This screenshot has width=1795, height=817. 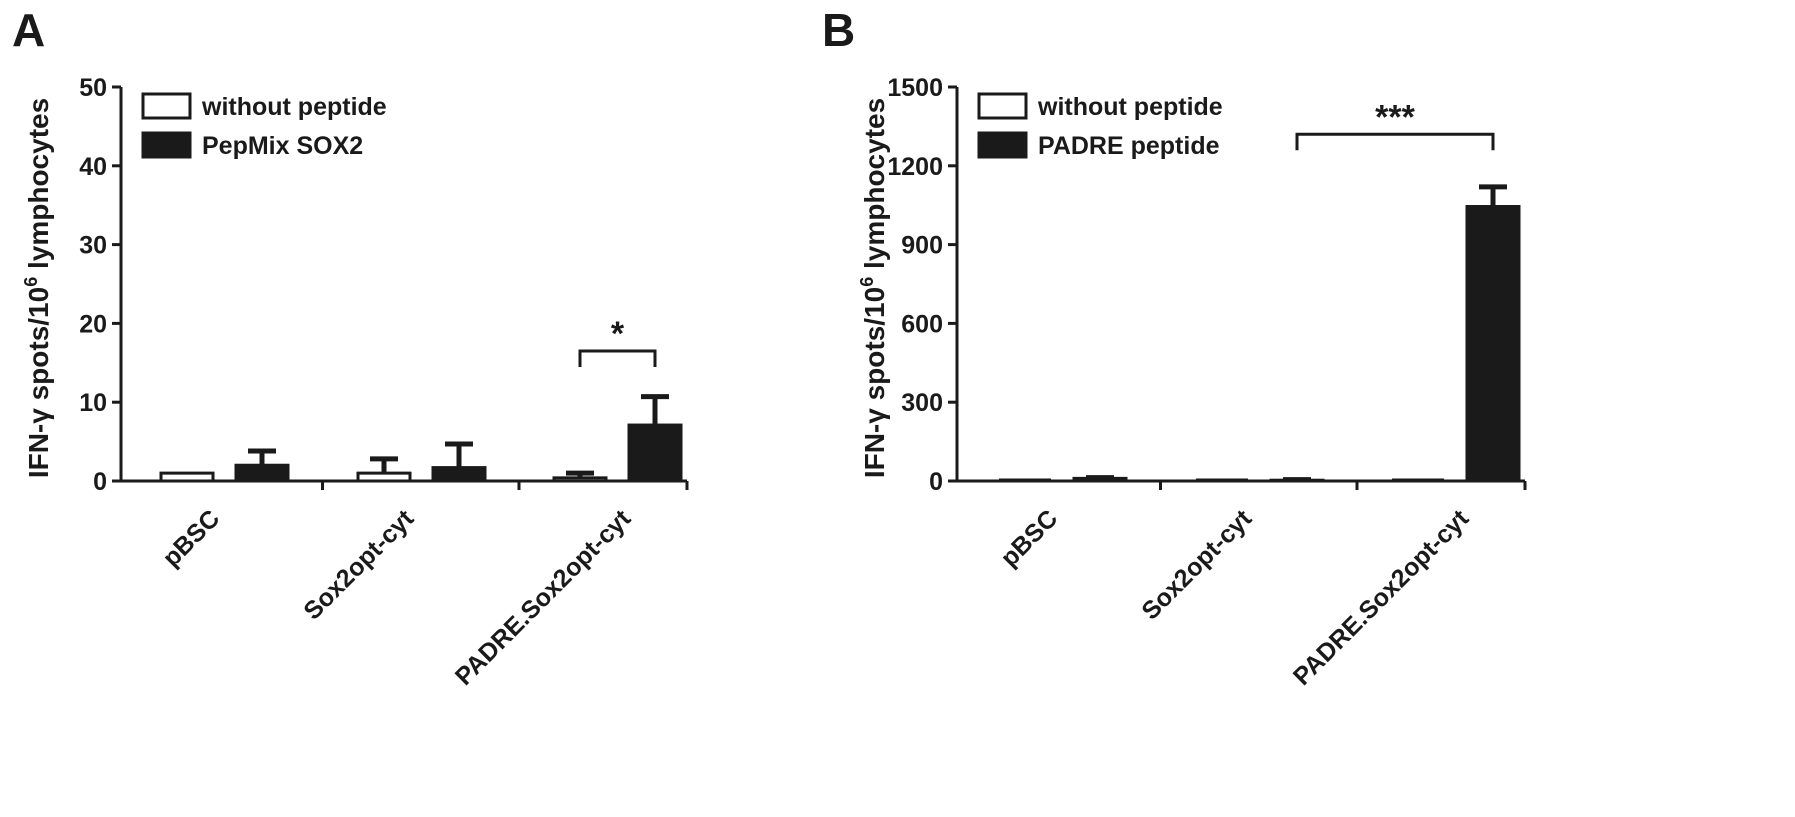 What do you see at coordinates (1395, 117) in the screenshot?
I see `significance-label: ***` at bounding box center [1395, 117].